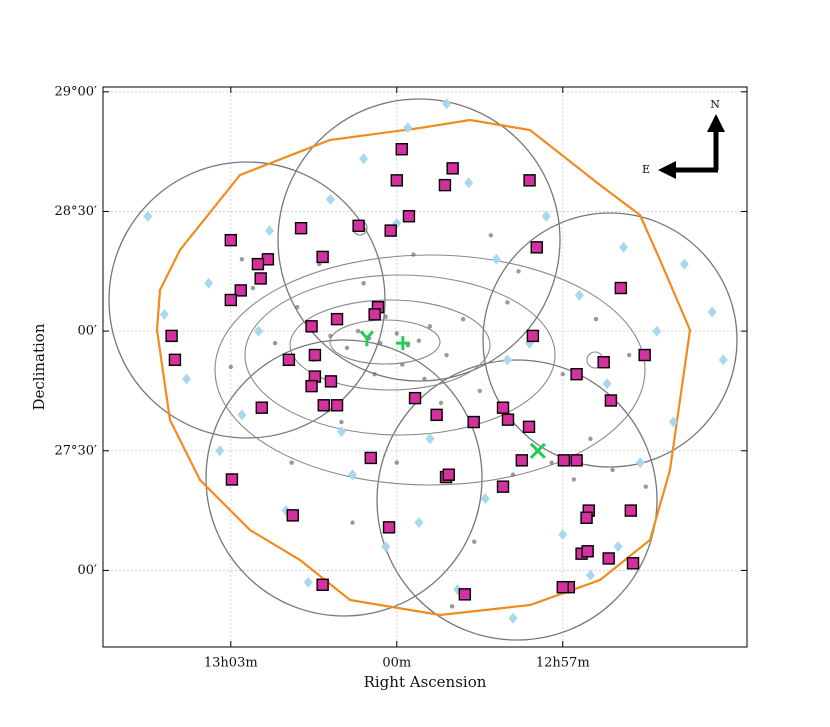  What do you see at coordinates (425, 682) in the screenshot?
I see `x-axis-label: Right Ascension` at bounding box center [425, 682].